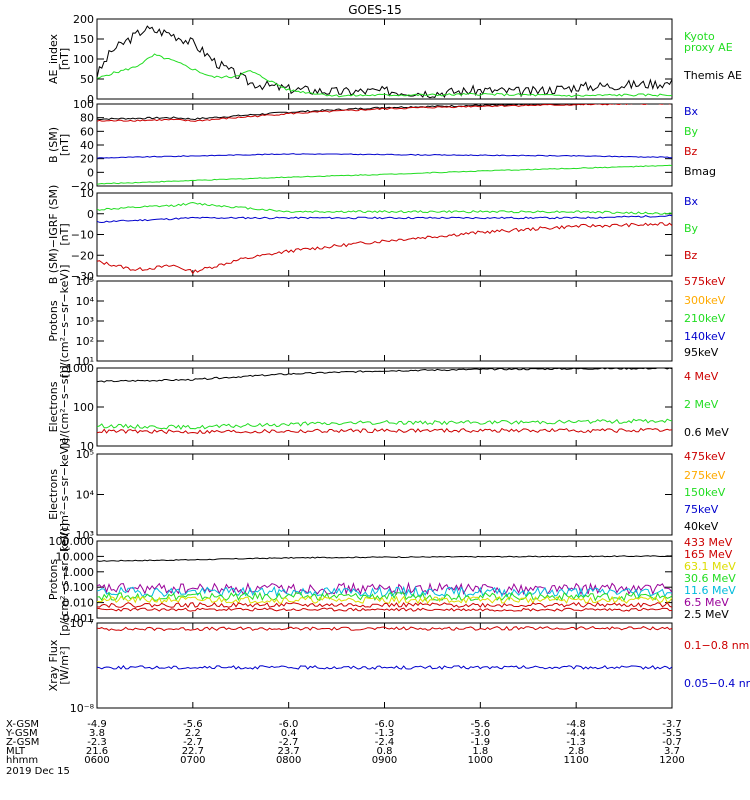 The height and width of the screenshot is (800, 750). Describe the element at coordinates (384, 156) in the screenshot. I see `series-line-bx` at that location.